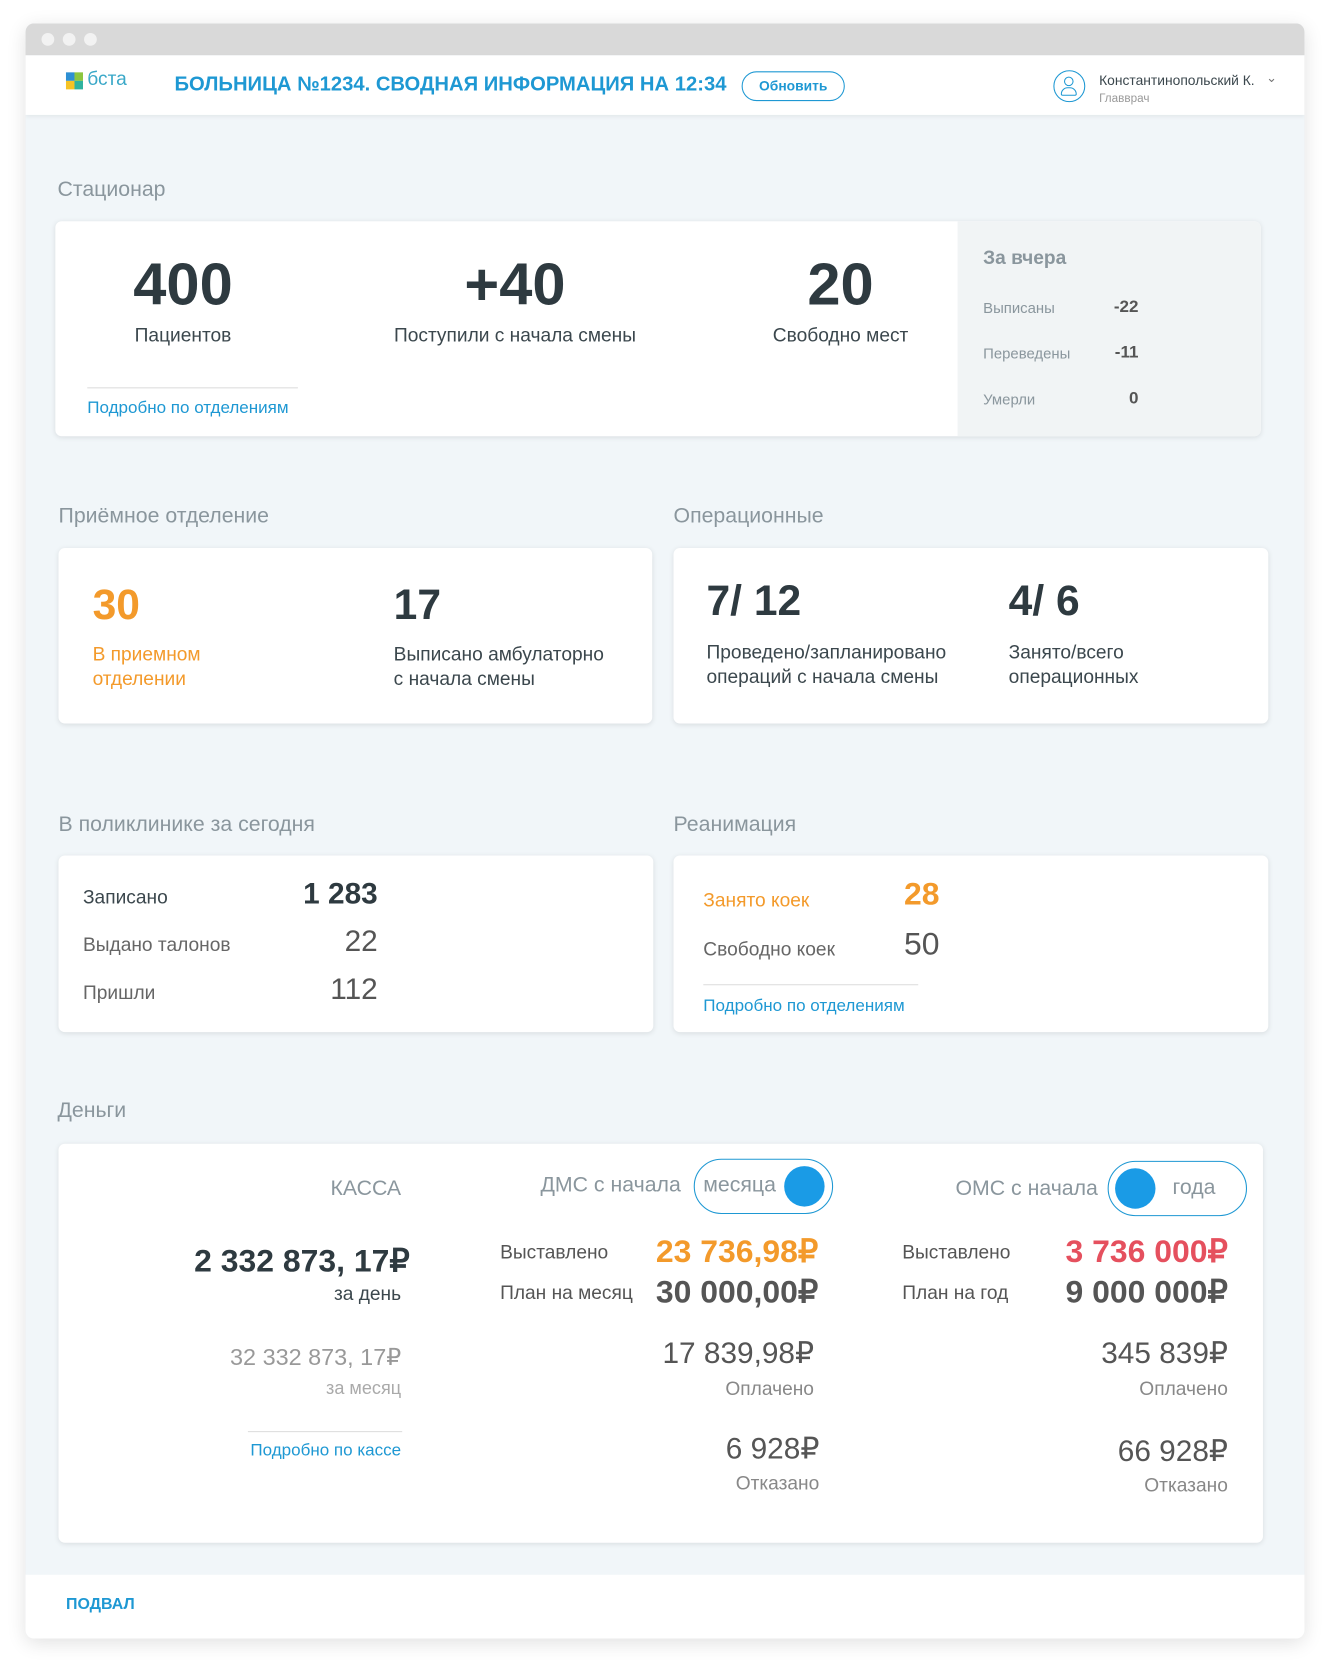 The height and width of the screenshot is (1668, 1330). Describe the element at coordinates (92, 1111) in the screenshot. I see `section-title: Деньги` at that location.